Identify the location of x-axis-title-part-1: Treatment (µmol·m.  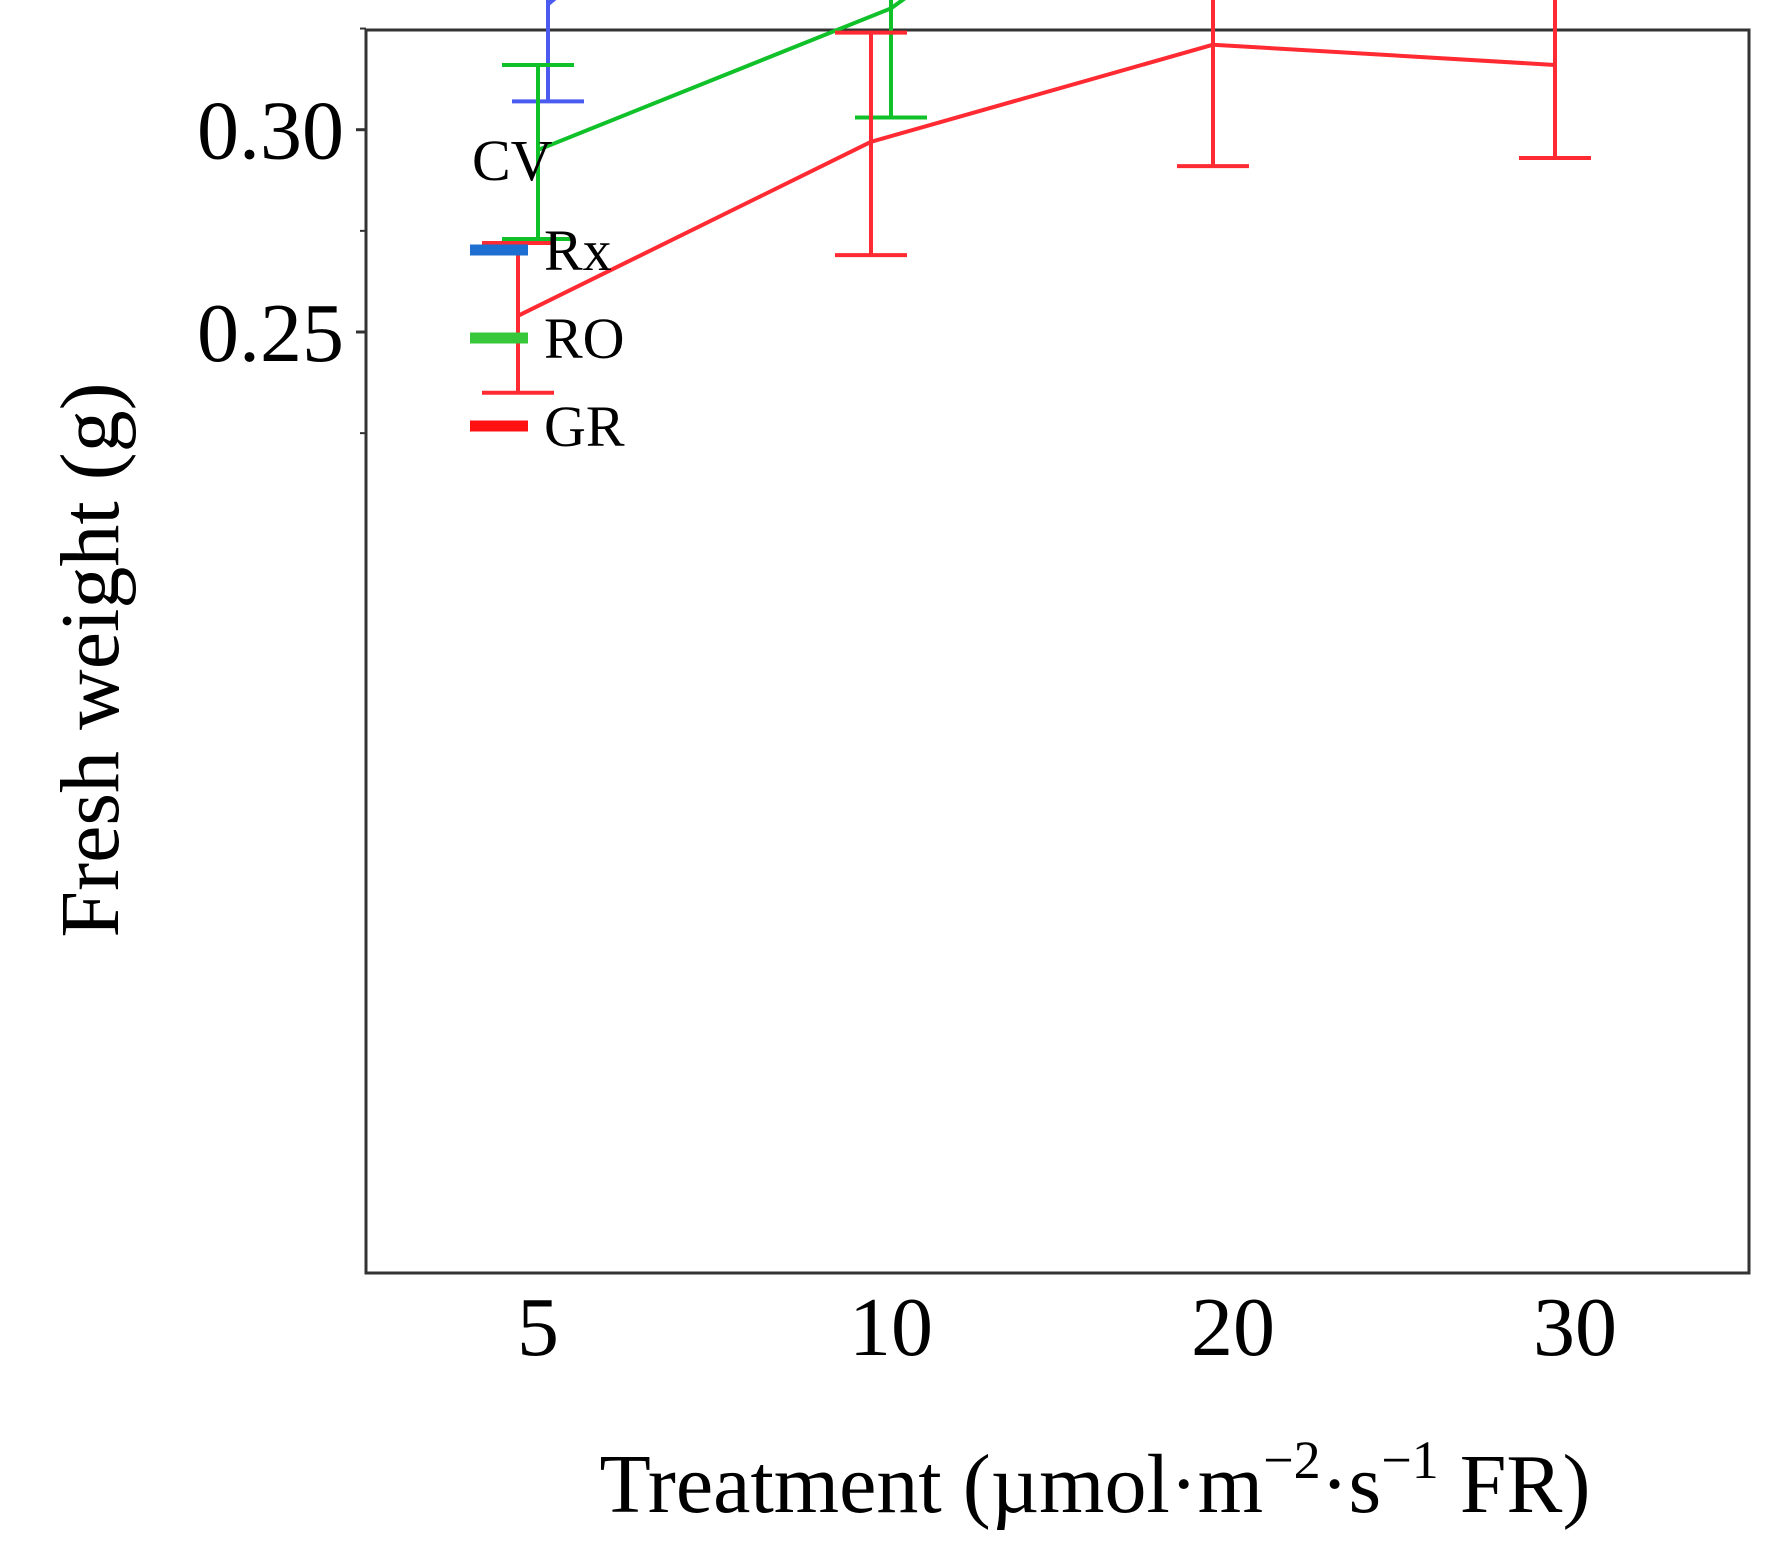
(932, 1484).